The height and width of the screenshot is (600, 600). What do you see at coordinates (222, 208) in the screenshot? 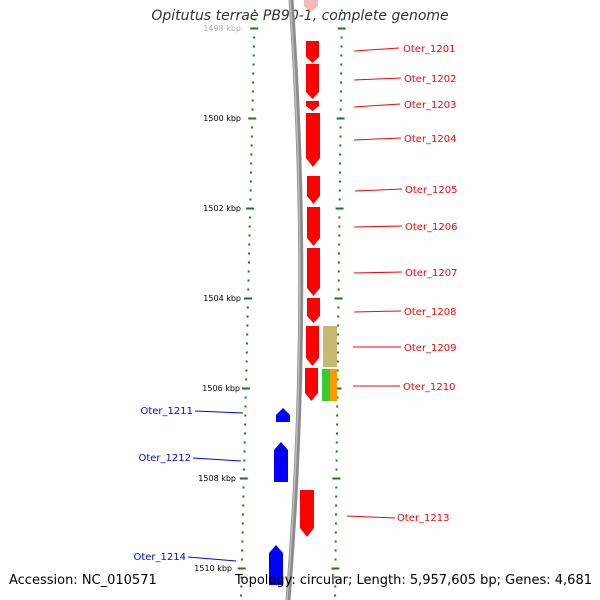
I see `scale-label: 1502 kbp` at bounding box center [222, 208].